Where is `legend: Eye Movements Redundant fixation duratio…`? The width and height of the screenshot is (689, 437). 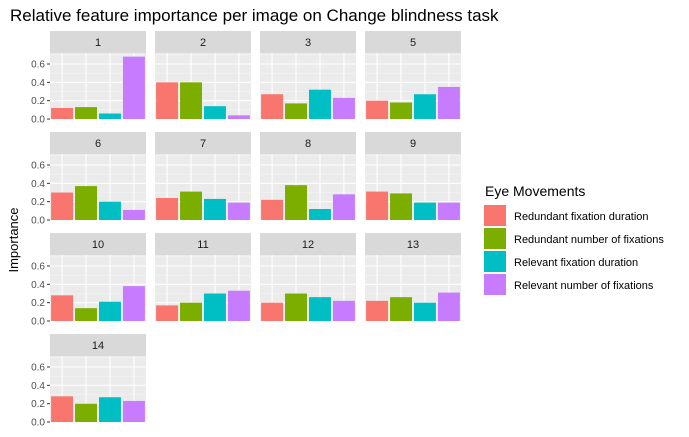 legend: Eye Movements Redundant fixation duratio… is located at coordinates (574, 239).